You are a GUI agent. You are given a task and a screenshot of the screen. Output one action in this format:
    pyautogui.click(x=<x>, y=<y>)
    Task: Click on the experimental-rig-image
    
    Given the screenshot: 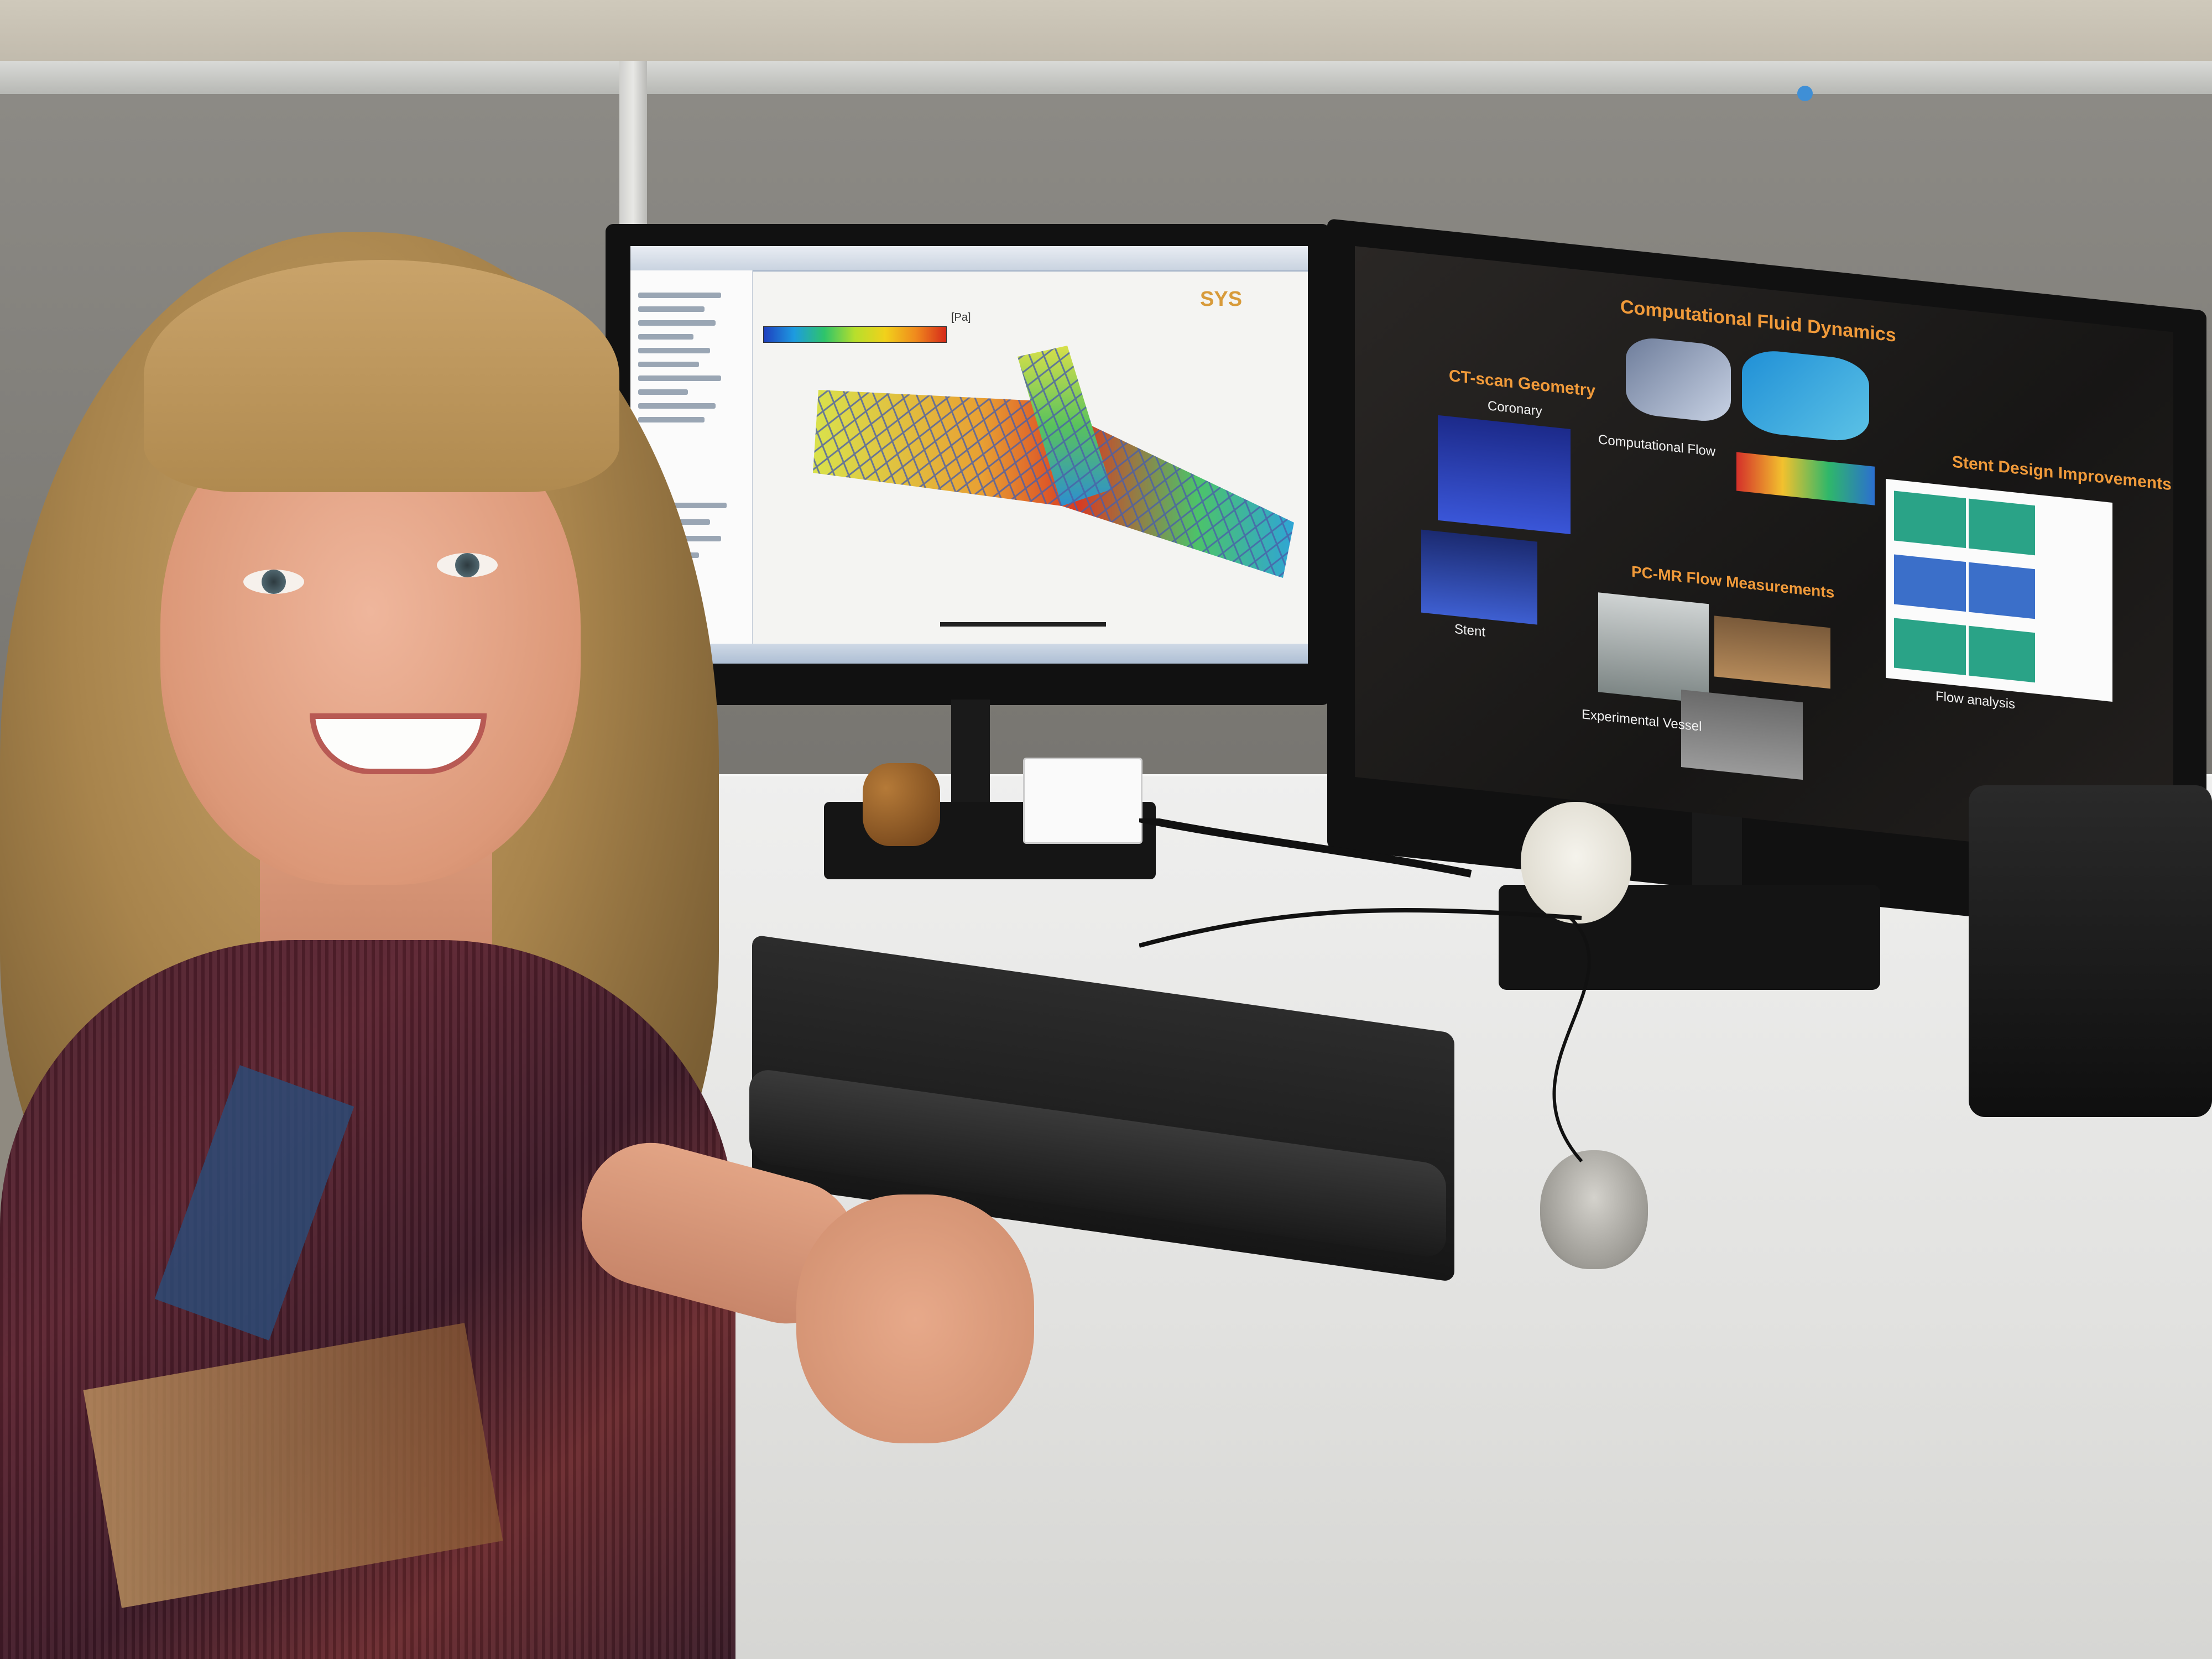 What is the action you would take?
    pyautogui.click(x=1653, y=648)
    